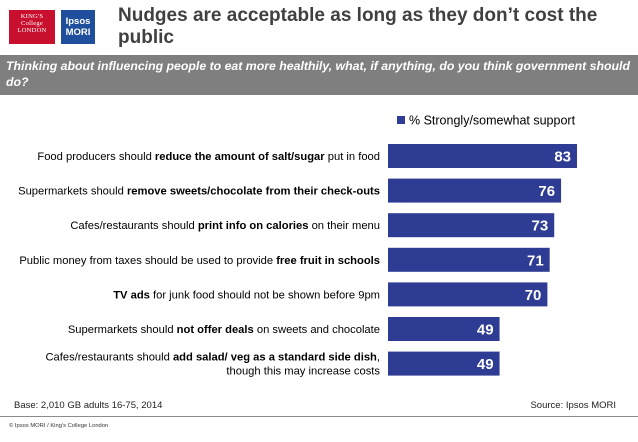 This screenshot has width=638, height=442. Describe the element at coordinates (401, 120) in the screenshot. I see `legend-swatch` at that location.